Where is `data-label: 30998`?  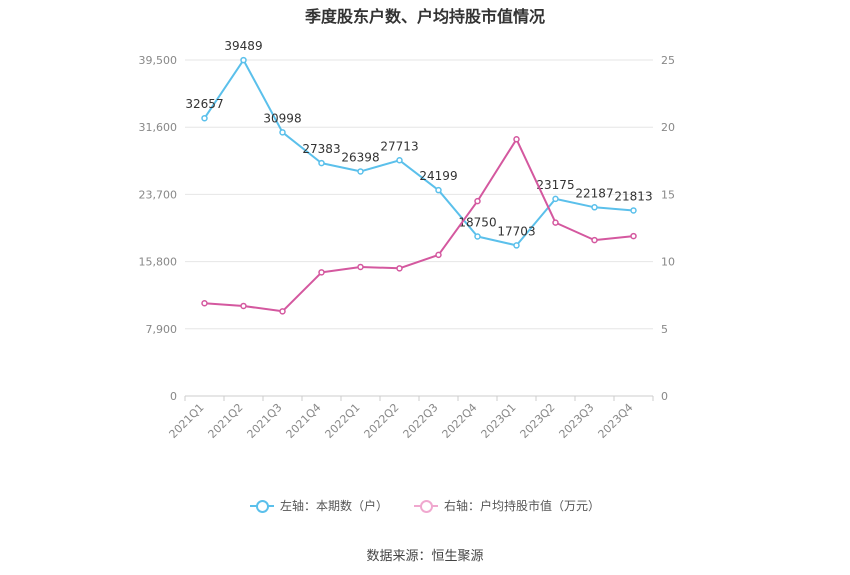
data-label: 30998 is located at coordinates (282, 118).